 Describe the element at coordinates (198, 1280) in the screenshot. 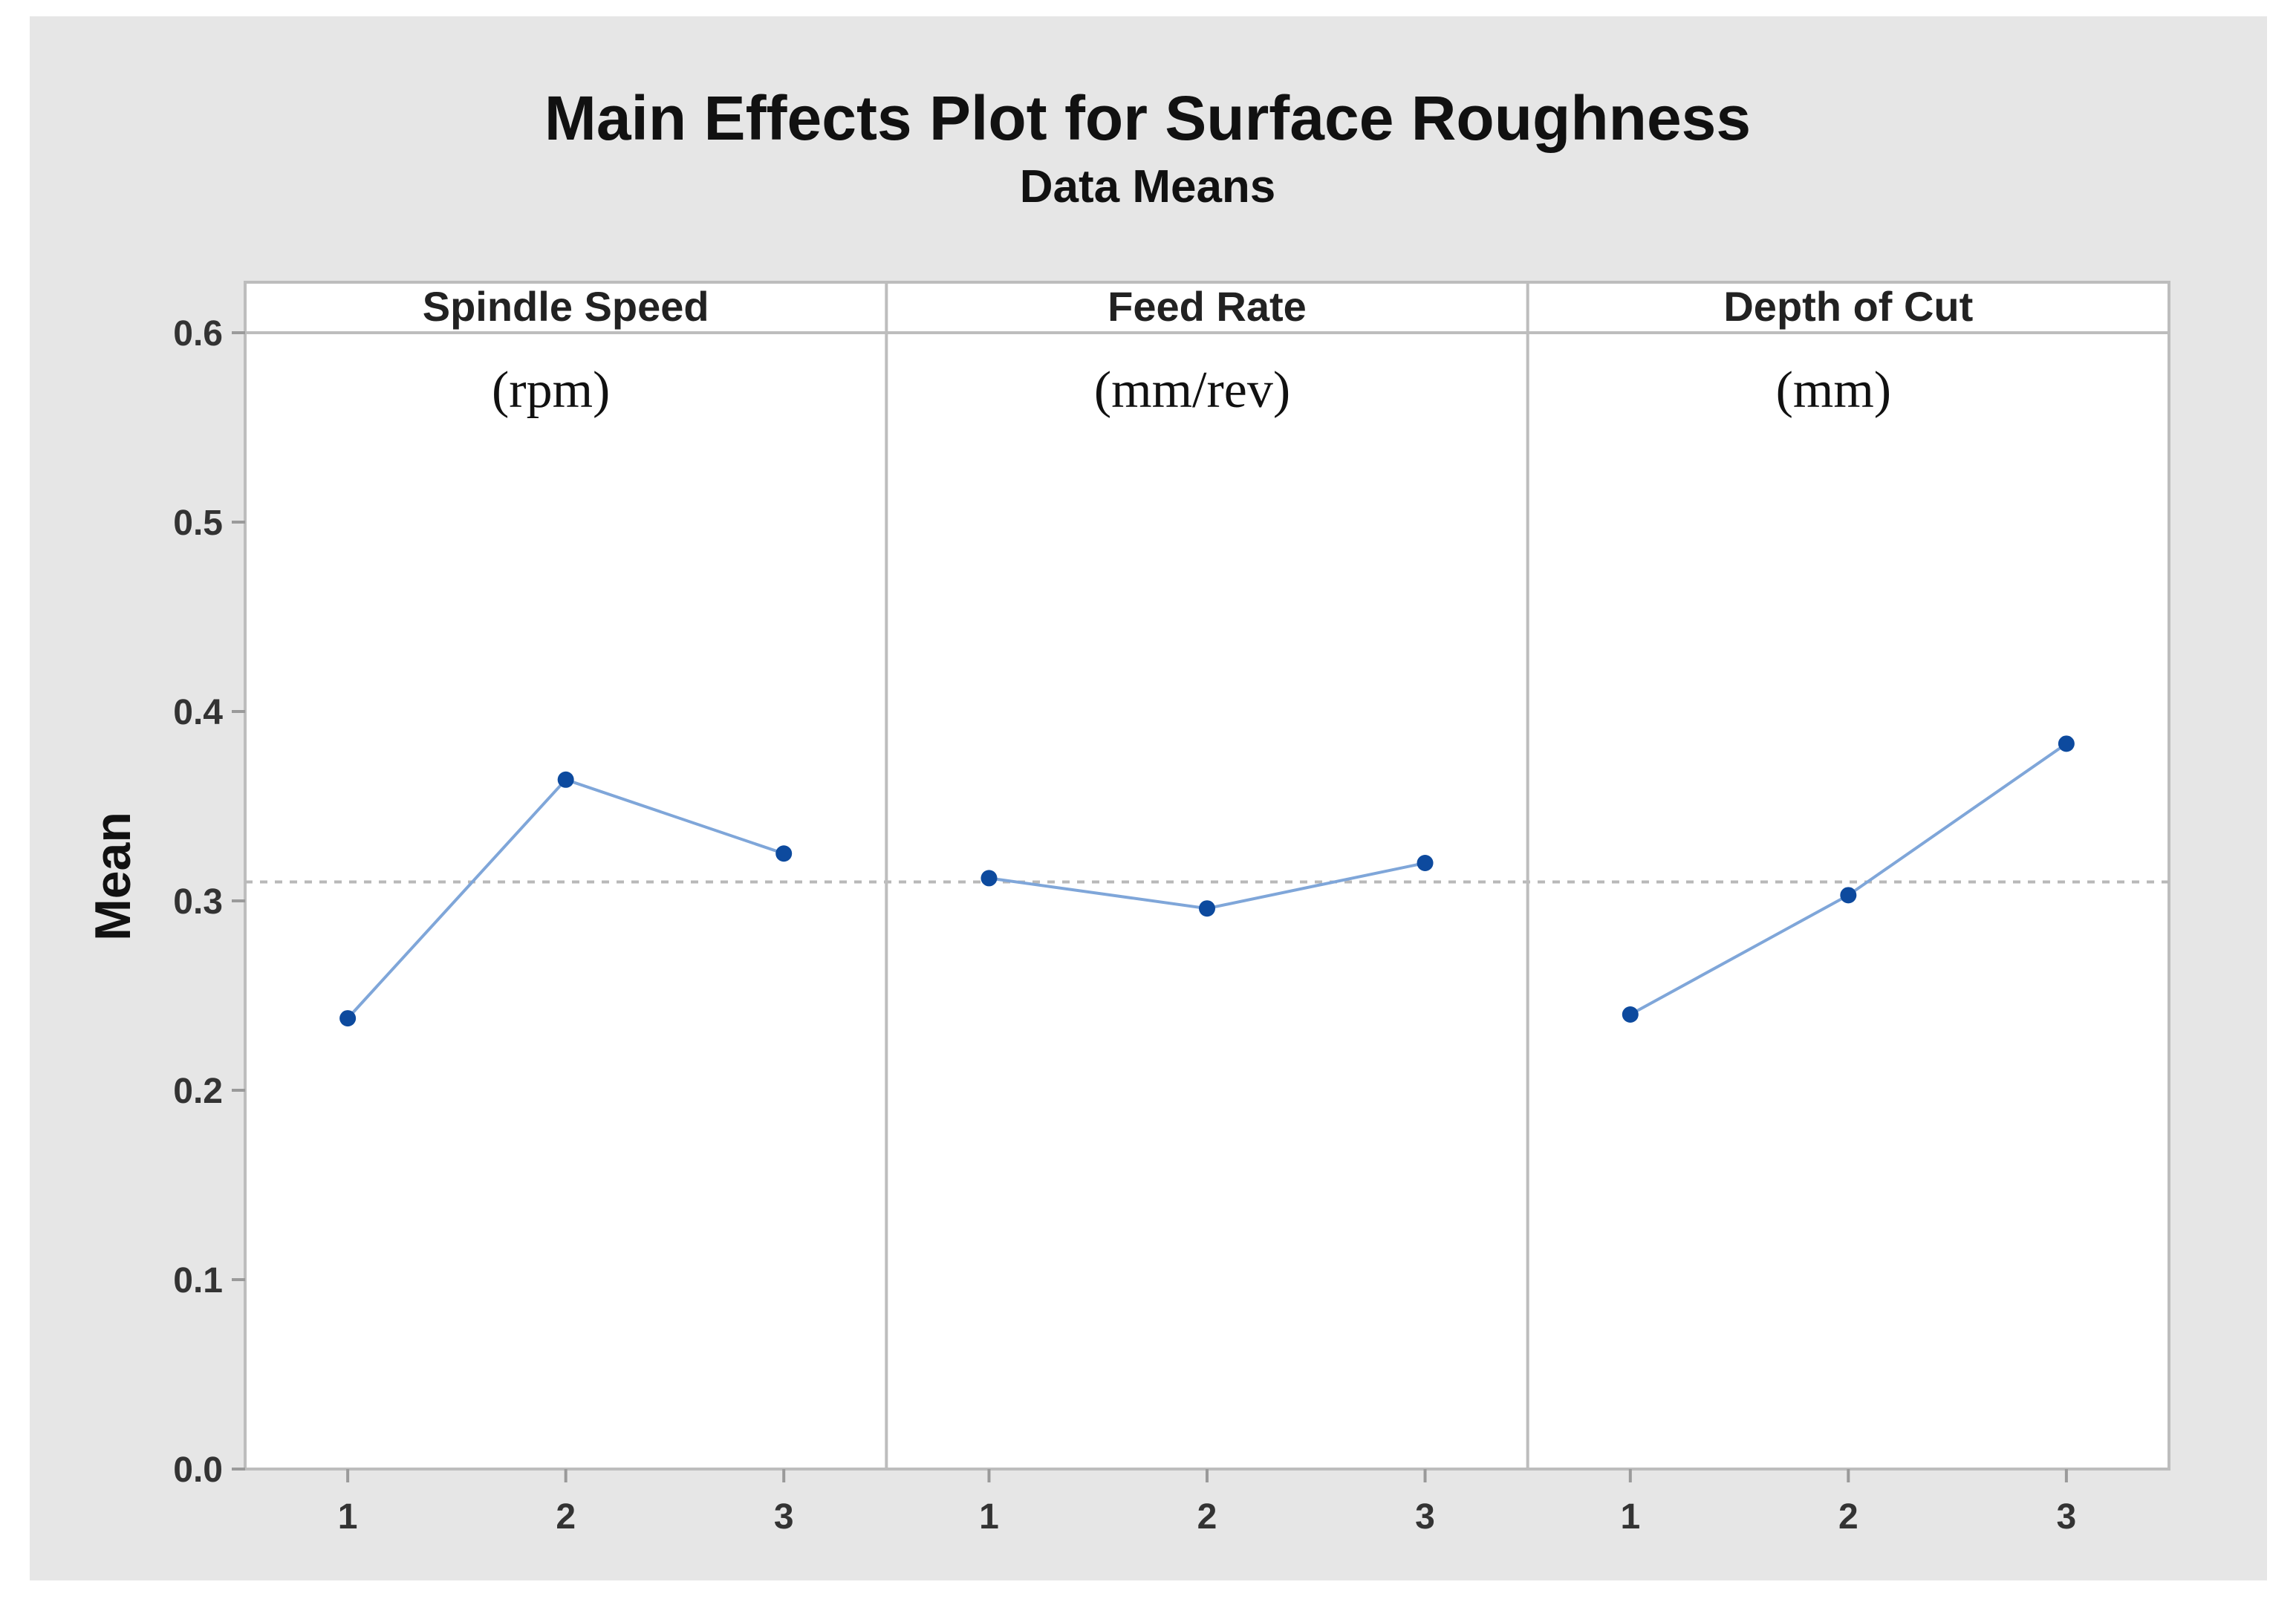

I see `y-tick-label: 0.1` at that location.